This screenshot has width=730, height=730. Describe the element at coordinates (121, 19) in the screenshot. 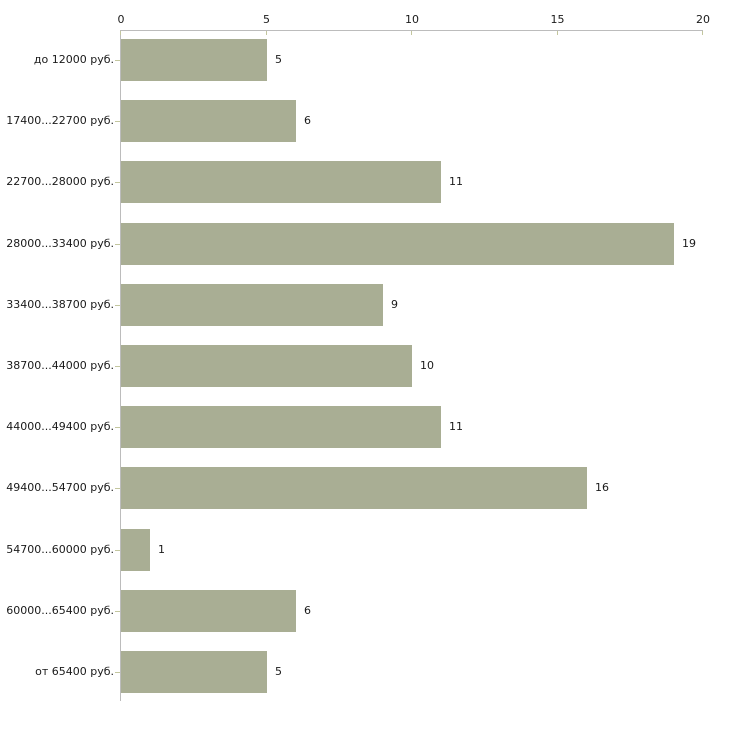

I see `x-axis-tick-label: 0` at that location.